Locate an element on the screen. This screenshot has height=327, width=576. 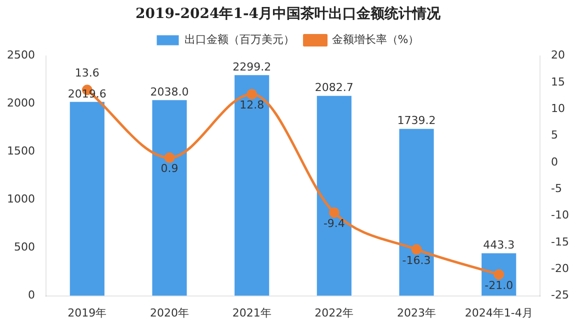
data-label: -9.4 is located at coordinates (334, 223).